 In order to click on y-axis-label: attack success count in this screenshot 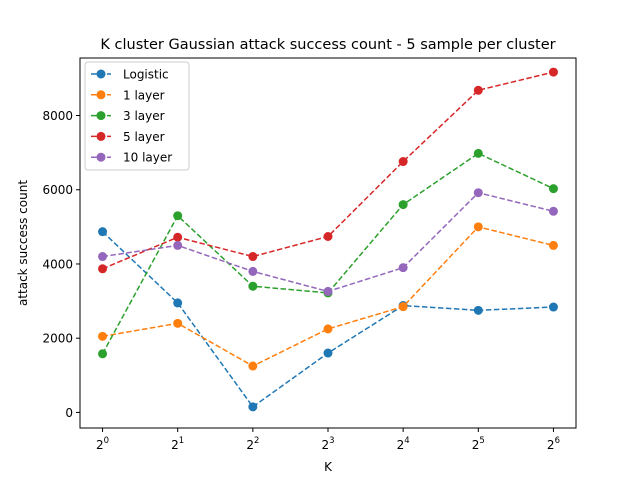, I will do `click(23, 243)`.